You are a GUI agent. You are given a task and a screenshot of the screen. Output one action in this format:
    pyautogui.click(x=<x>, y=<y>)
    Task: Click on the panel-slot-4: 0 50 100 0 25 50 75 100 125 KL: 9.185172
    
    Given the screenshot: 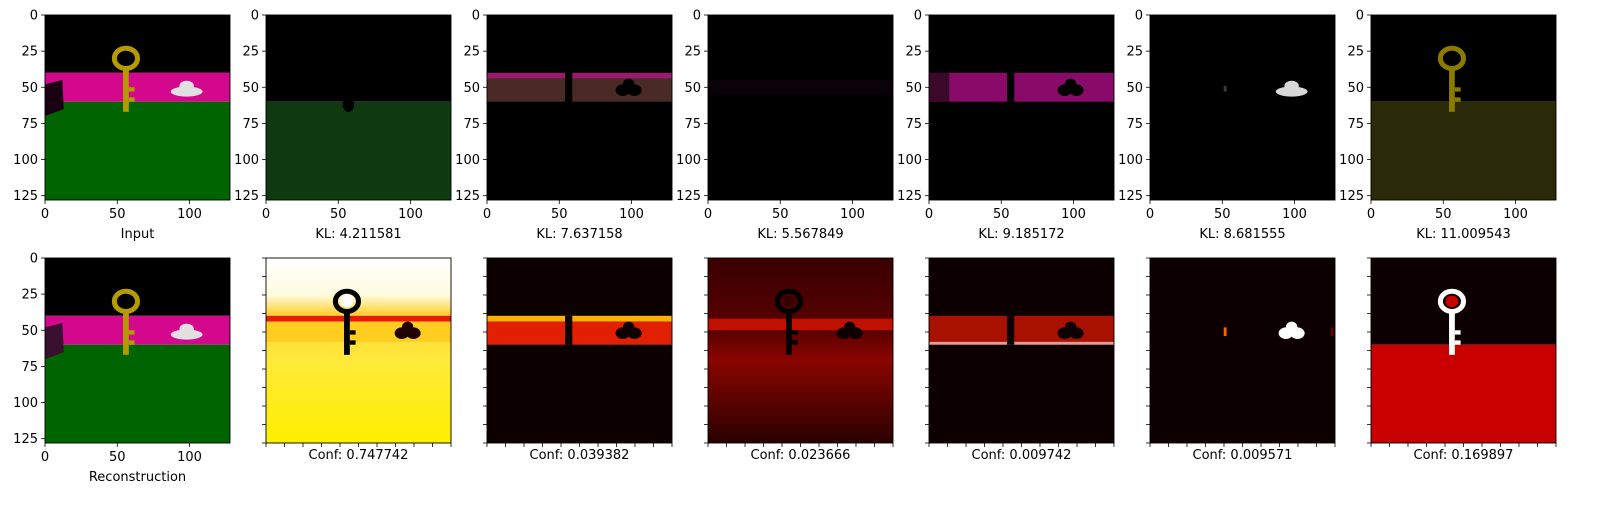 What is the action you would take?
    pyautogui.click(x=1006, y=125)
    